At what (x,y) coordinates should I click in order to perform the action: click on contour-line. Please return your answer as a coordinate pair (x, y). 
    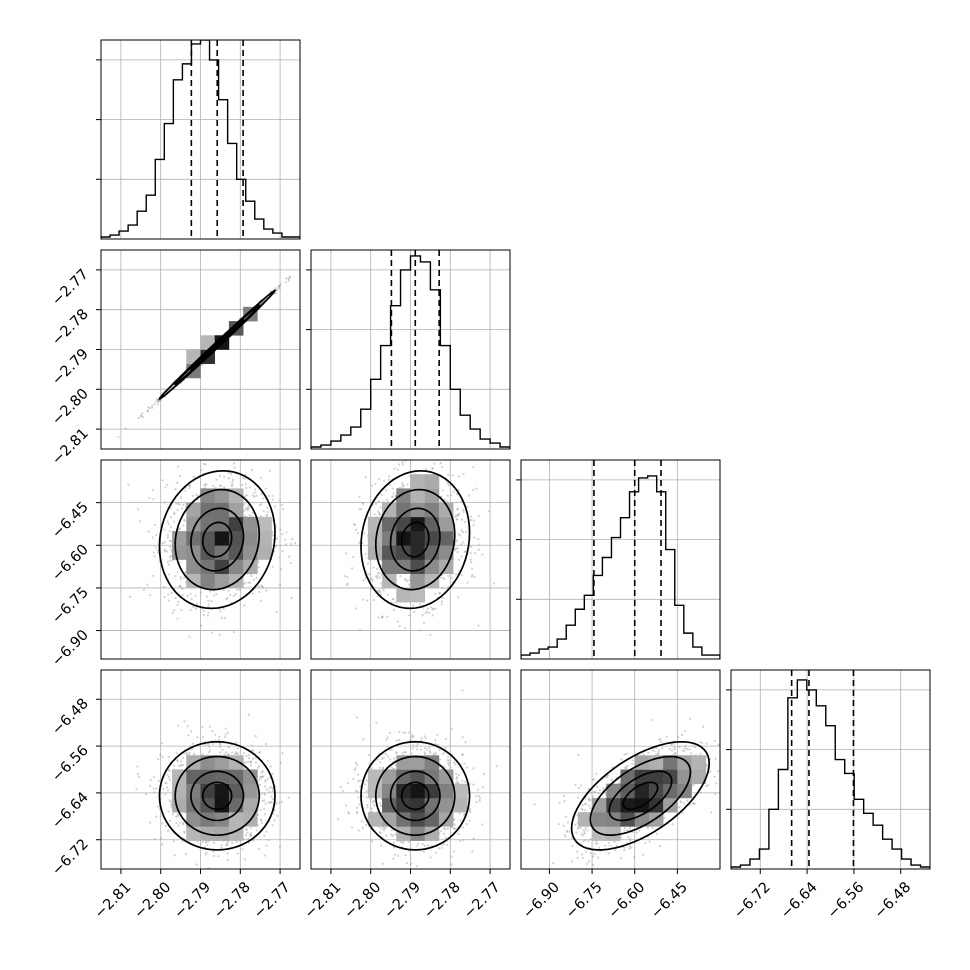
    Looking at the image, I should click on (217, 539).